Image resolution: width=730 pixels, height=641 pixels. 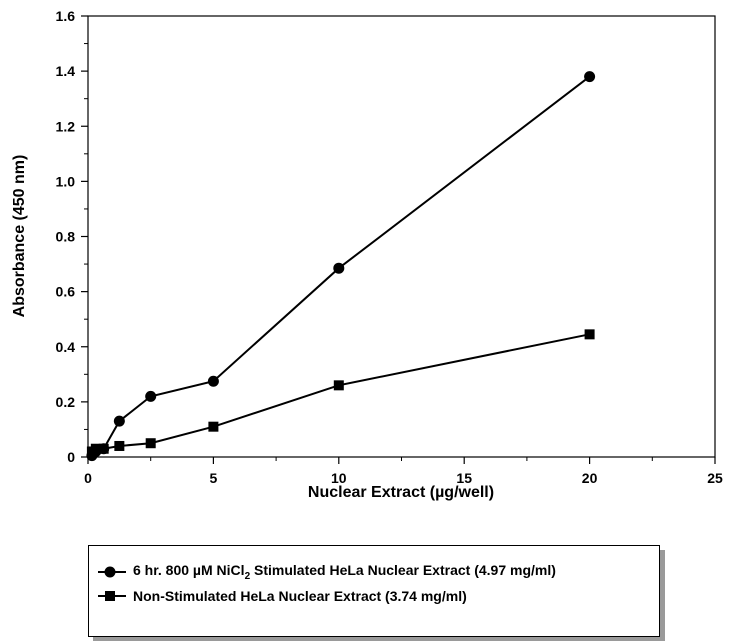 What do you see at coordinates (339, 478) in the screenshot?
I see `x-tick-label: 10` at bounding box center [339, 478].